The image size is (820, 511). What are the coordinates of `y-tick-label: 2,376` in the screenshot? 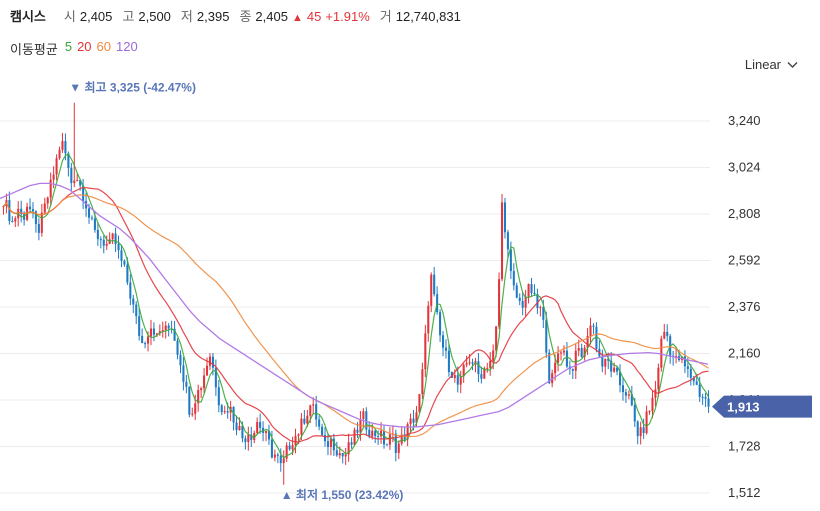 It's located at (744, 306).